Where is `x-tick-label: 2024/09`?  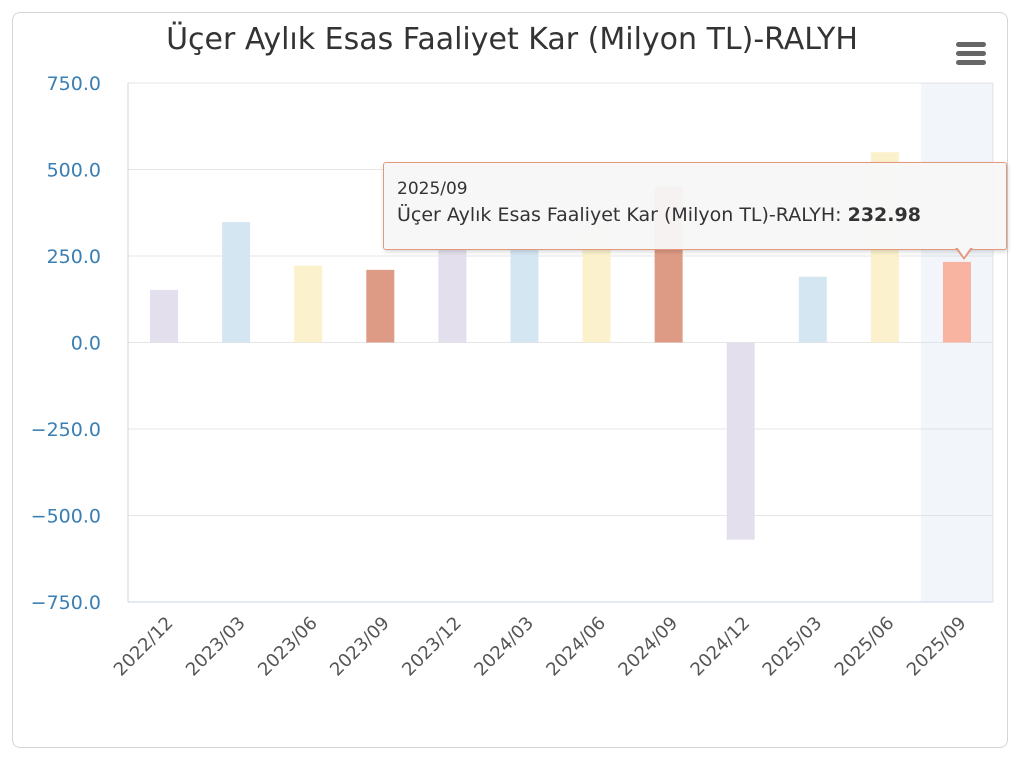
x-tick-label: 2024/09 is located at coordinates (648, 647).